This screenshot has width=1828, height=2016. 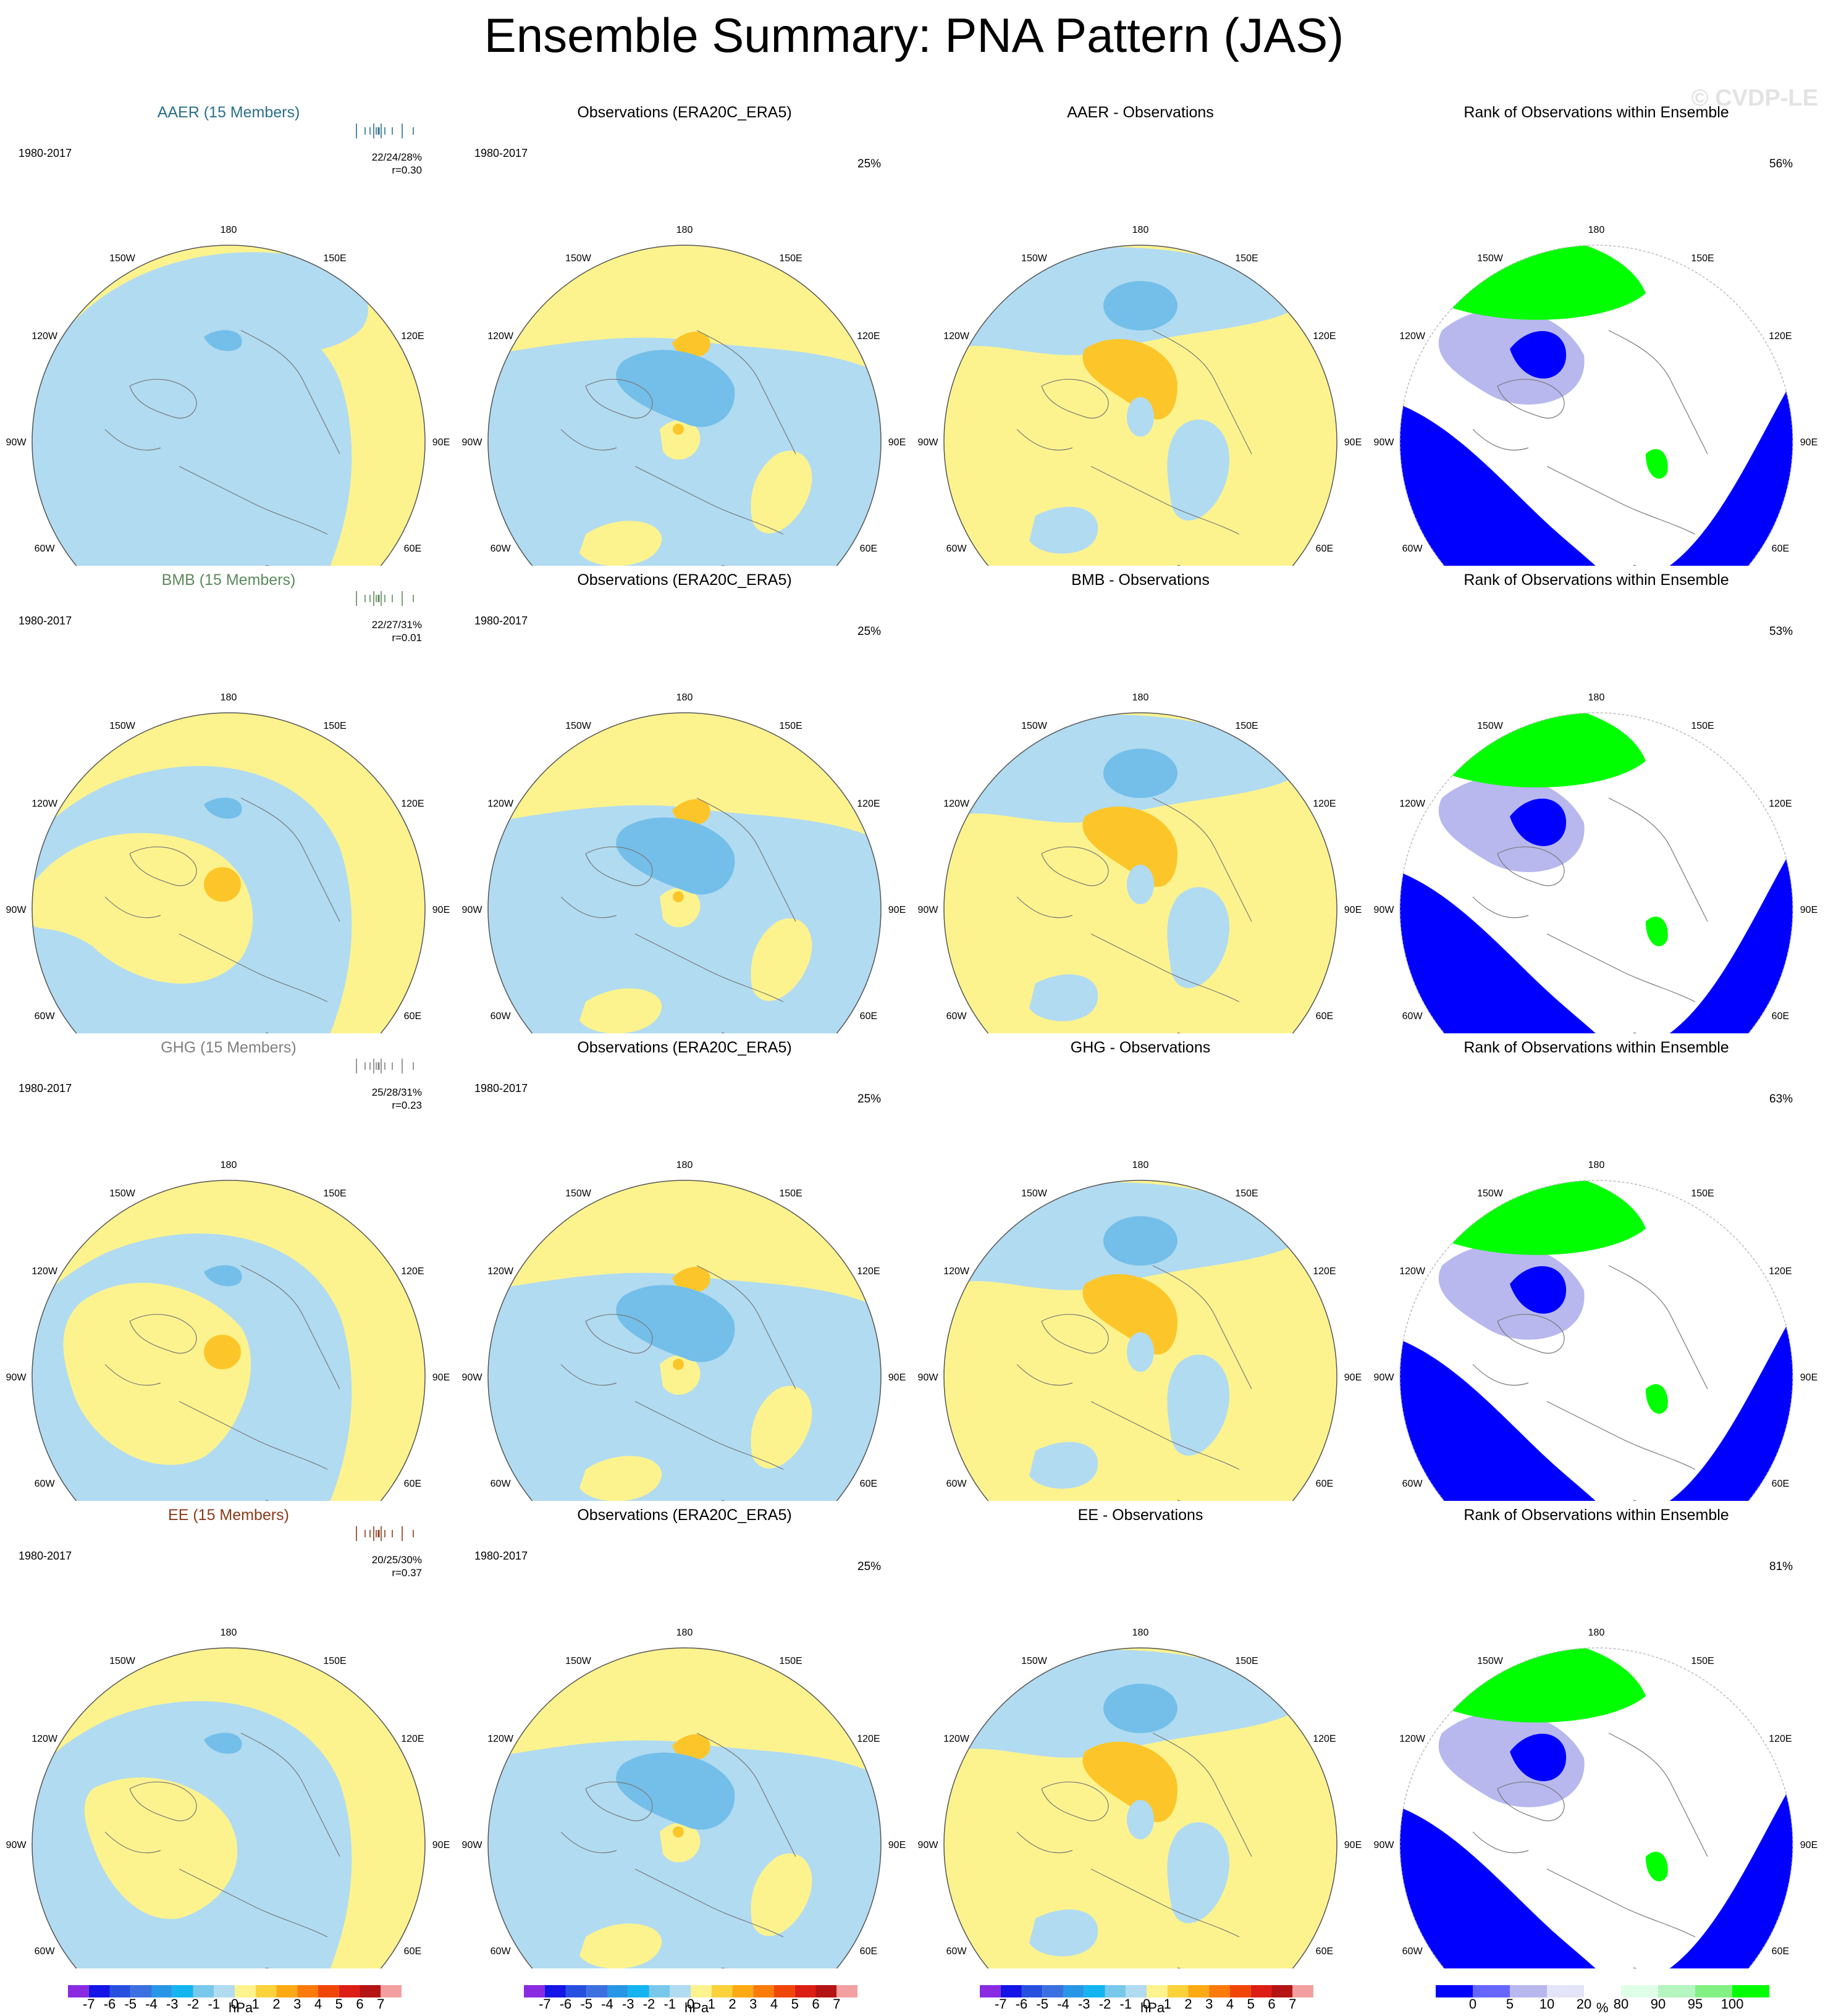 I want to click on panel-title: Rank of Observations within Ensemble, so click(x=1597, y=580).